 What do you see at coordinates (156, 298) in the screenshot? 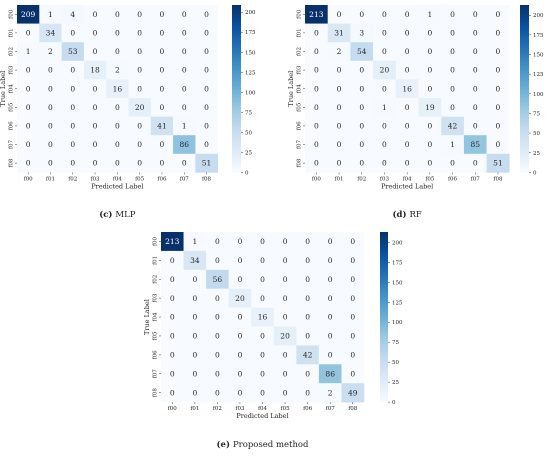
I see `y-tick-label: f03` at bounding box center [156, 298].